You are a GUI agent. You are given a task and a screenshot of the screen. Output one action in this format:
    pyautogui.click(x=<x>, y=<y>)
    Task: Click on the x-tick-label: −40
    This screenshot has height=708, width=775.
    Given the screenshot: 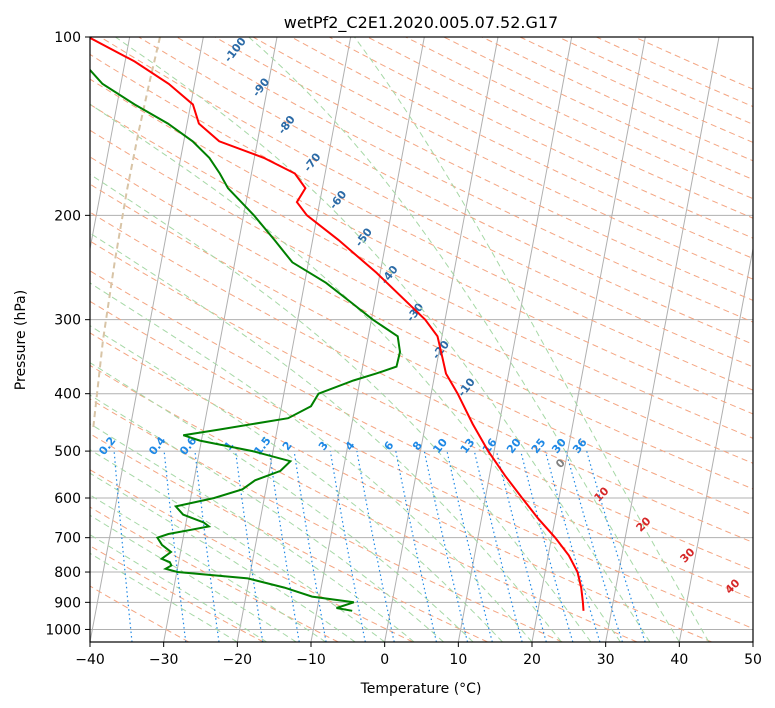 What is the action you would take?
    pyautogui.click(x=90, y=660)
    